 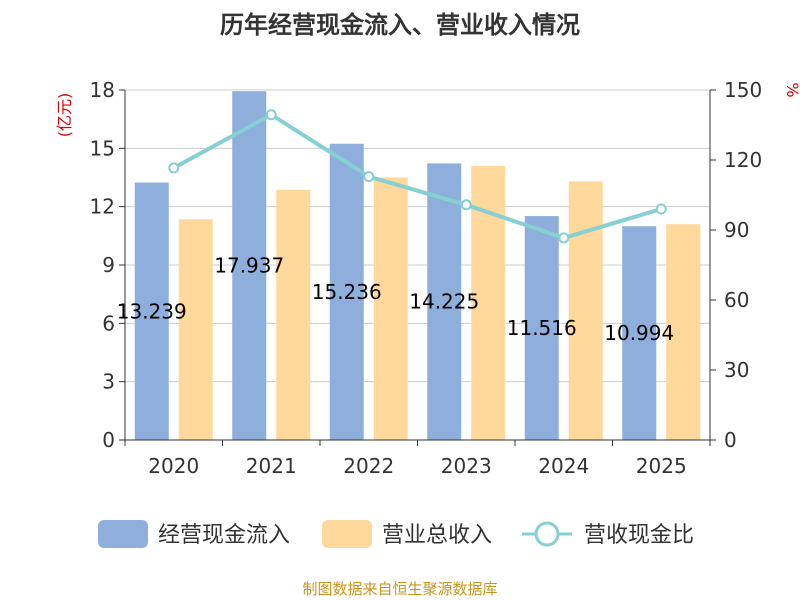 I want to click on x-tick-label: 2020, so click(x=173, y=466).